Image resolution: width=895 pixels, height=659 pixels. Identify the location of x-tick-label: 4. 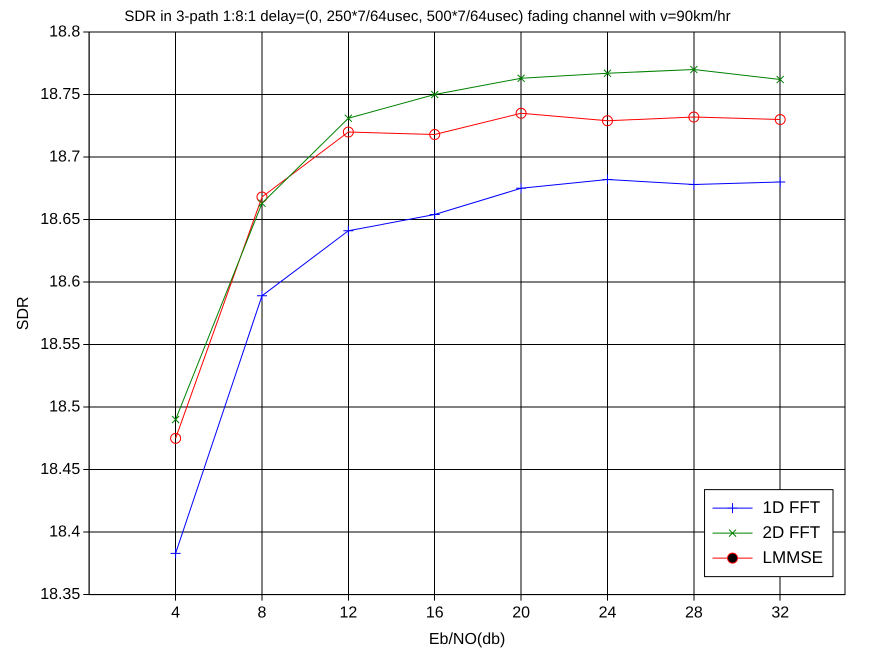
(175, 613).